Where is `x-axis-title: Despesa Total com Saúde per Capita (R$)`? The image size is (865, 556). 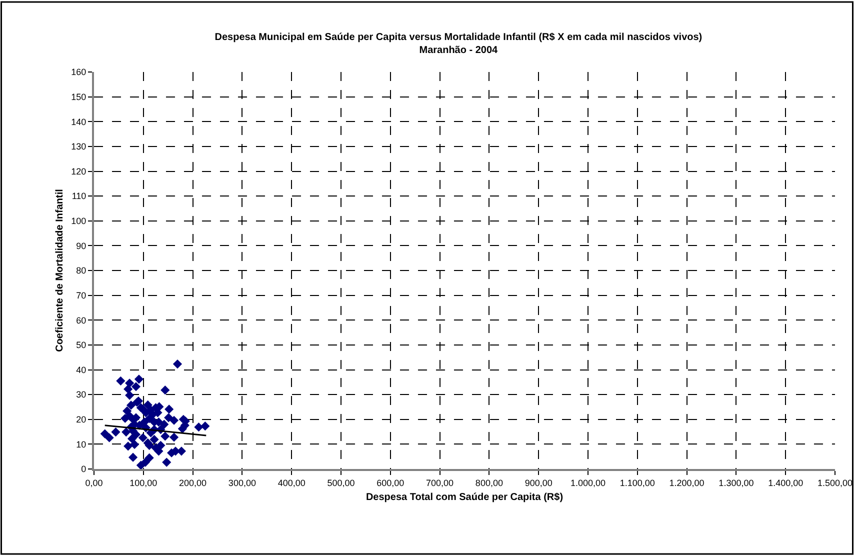
x-axis-title: Despesa Total com Saúde per Capita (R$) is located at coordinates (465, 497).